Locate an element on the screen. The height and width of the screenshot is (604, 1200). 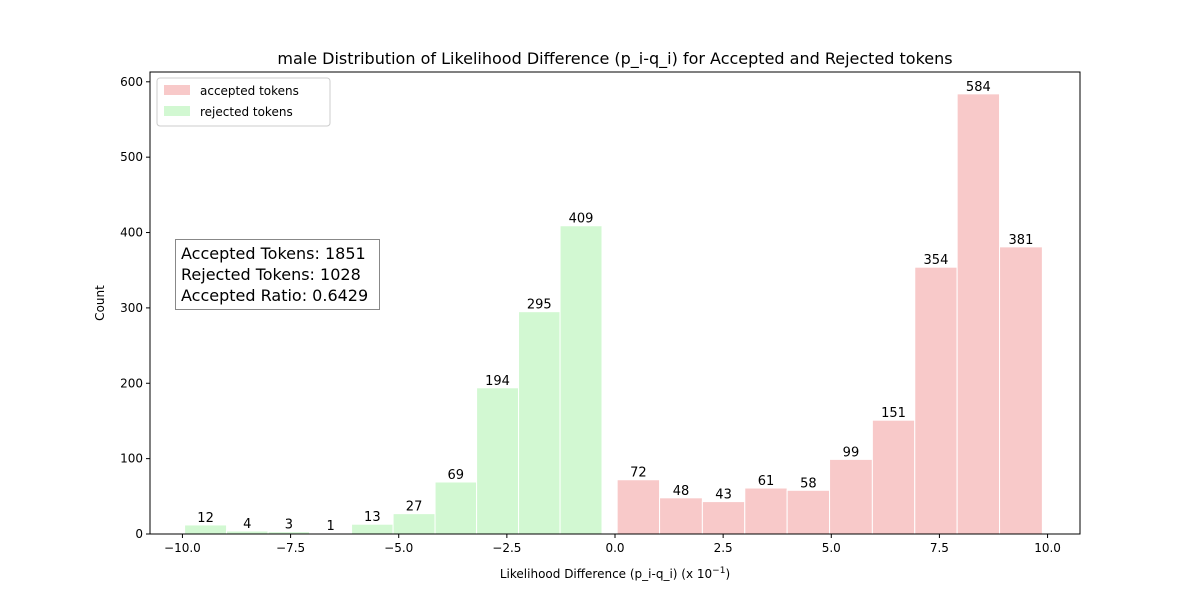
x-axis-label: Likelihood Difference (p_i-q_i) (x 10−1) is located at coordinates (615, 573).